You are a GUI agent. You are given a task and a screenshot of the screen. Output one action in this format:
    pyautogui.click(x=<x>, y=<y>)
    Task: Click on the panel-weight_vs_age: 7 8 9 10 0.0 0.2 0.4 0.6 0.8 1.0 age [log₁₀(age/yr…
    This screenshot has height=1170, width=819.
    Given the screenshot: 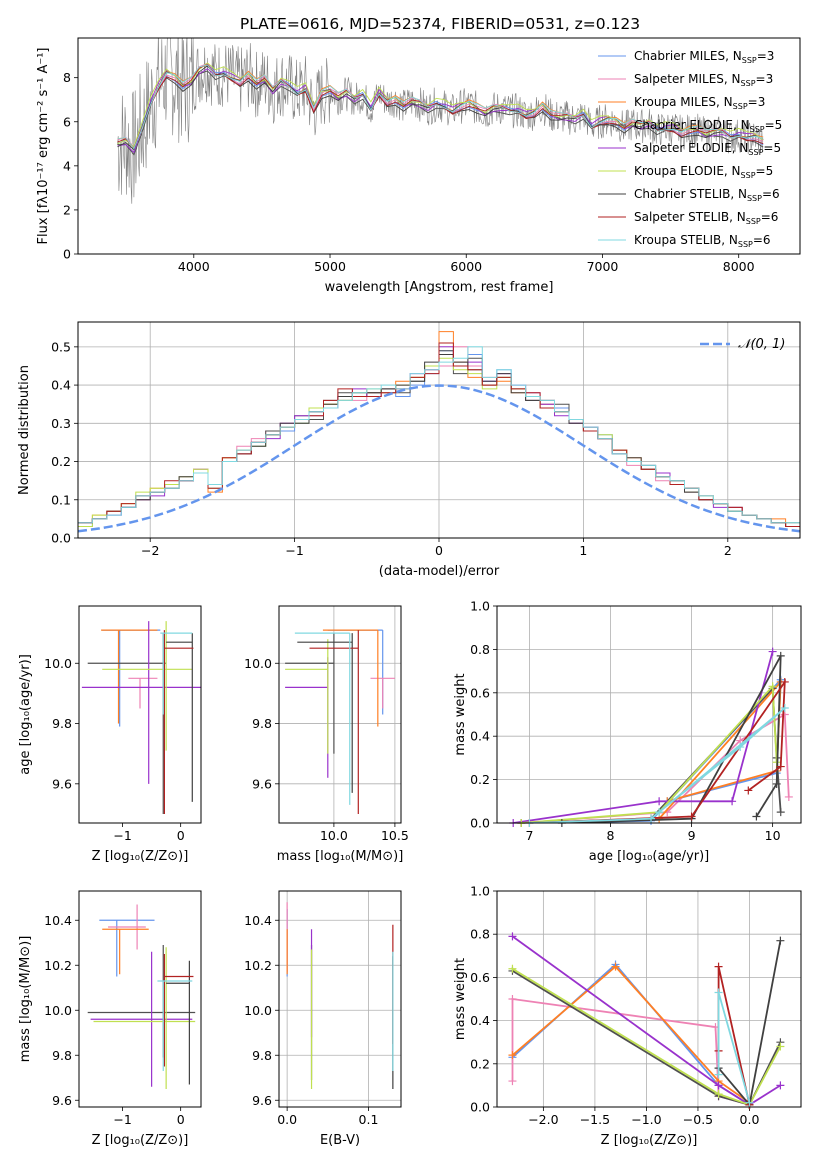 What is the action you would take?
    pyautogui.click(x=627, y=731)
    